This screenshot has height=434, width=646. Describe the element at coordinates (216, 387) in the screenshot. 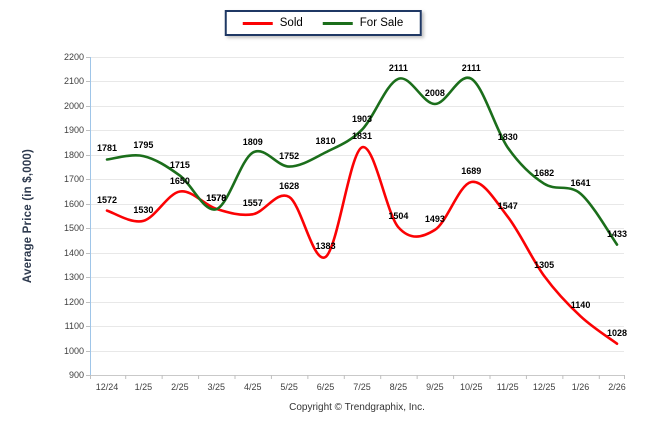

I see `x-axis-tick-label: 3/25` at that location.